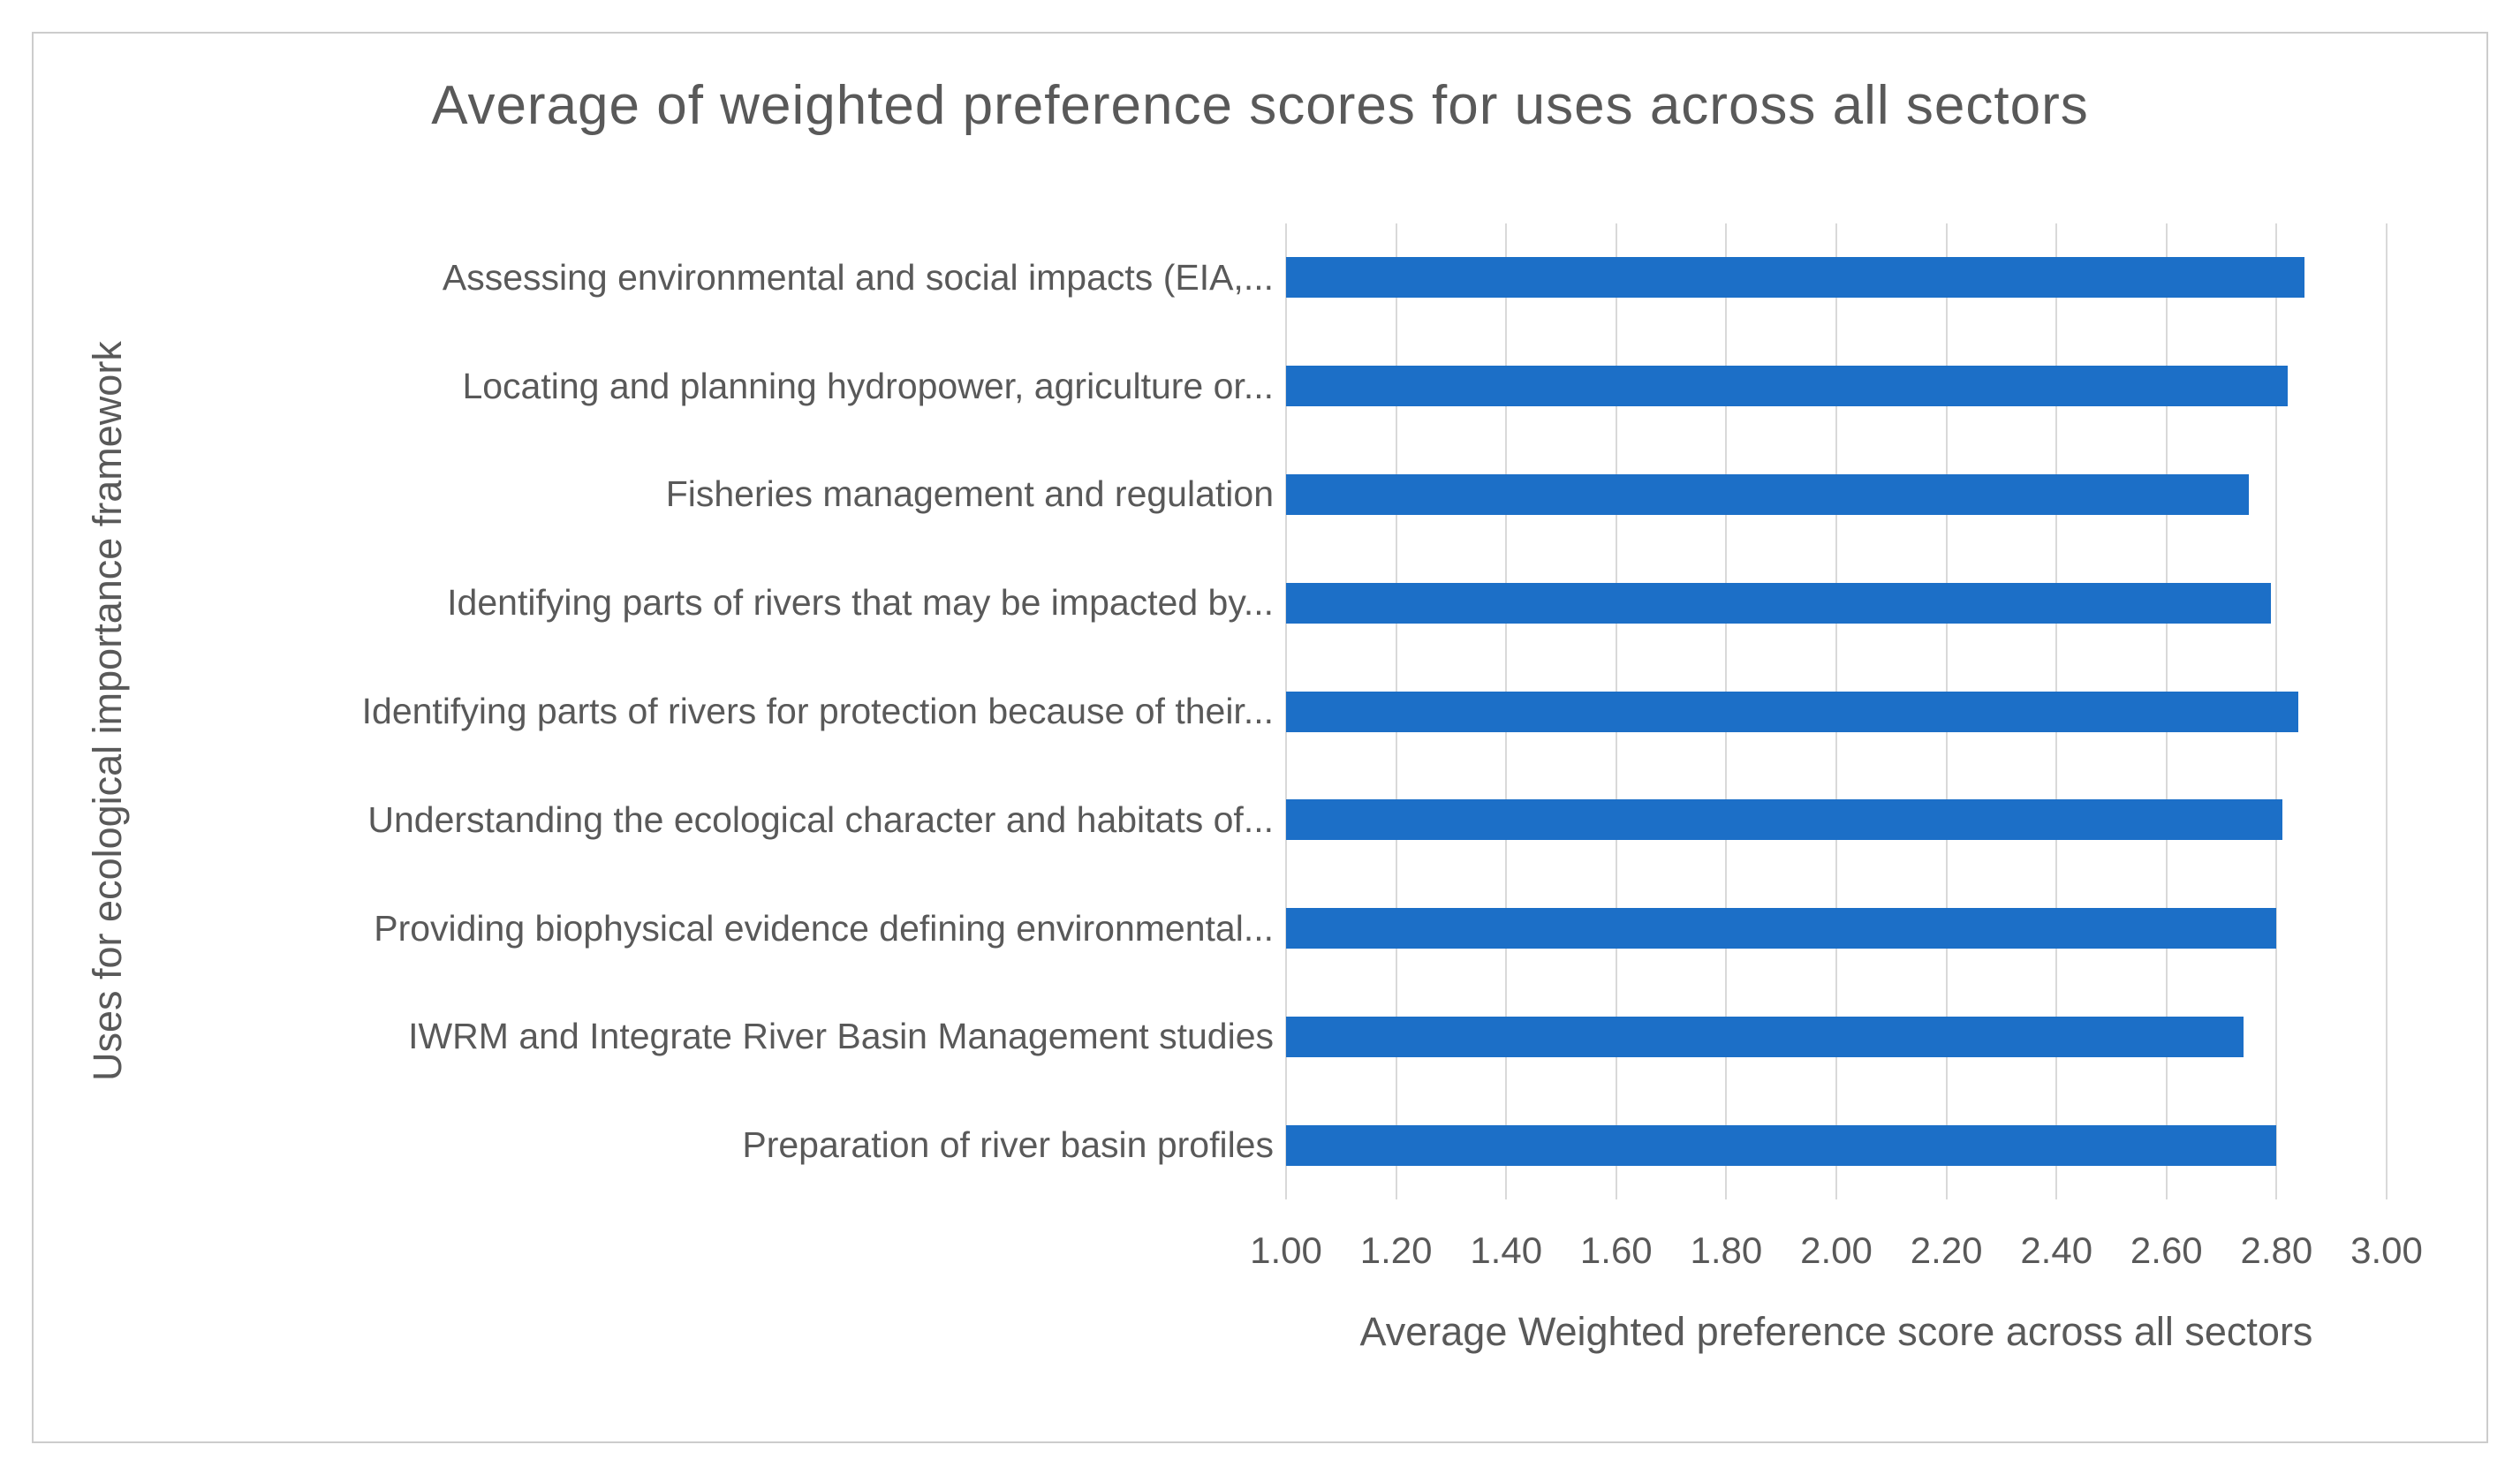 The width and height of the screenshot is (2520, 1475). What do you see at coordinates (1946, 1250) in the screenshot?
I see `x-tick-label: 2.20` at bounding box center [1946, 1250].